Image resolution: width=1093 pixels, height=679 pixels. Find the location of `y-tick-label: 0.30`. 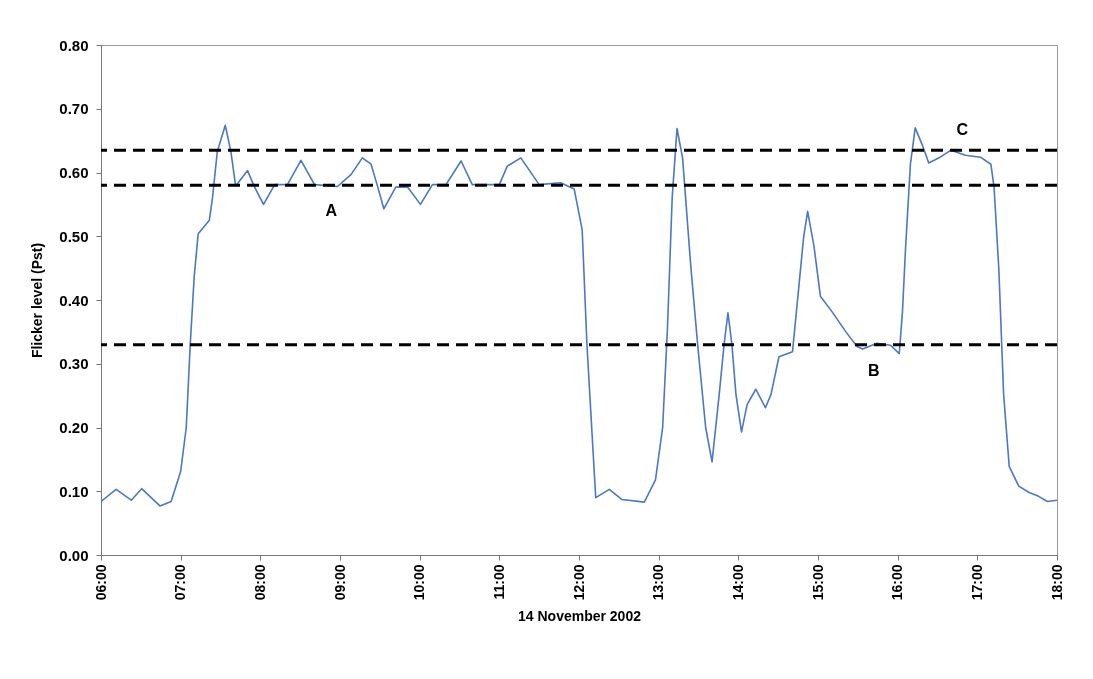

y-tick-label: 0.30 is located at coordinates (74, 364).